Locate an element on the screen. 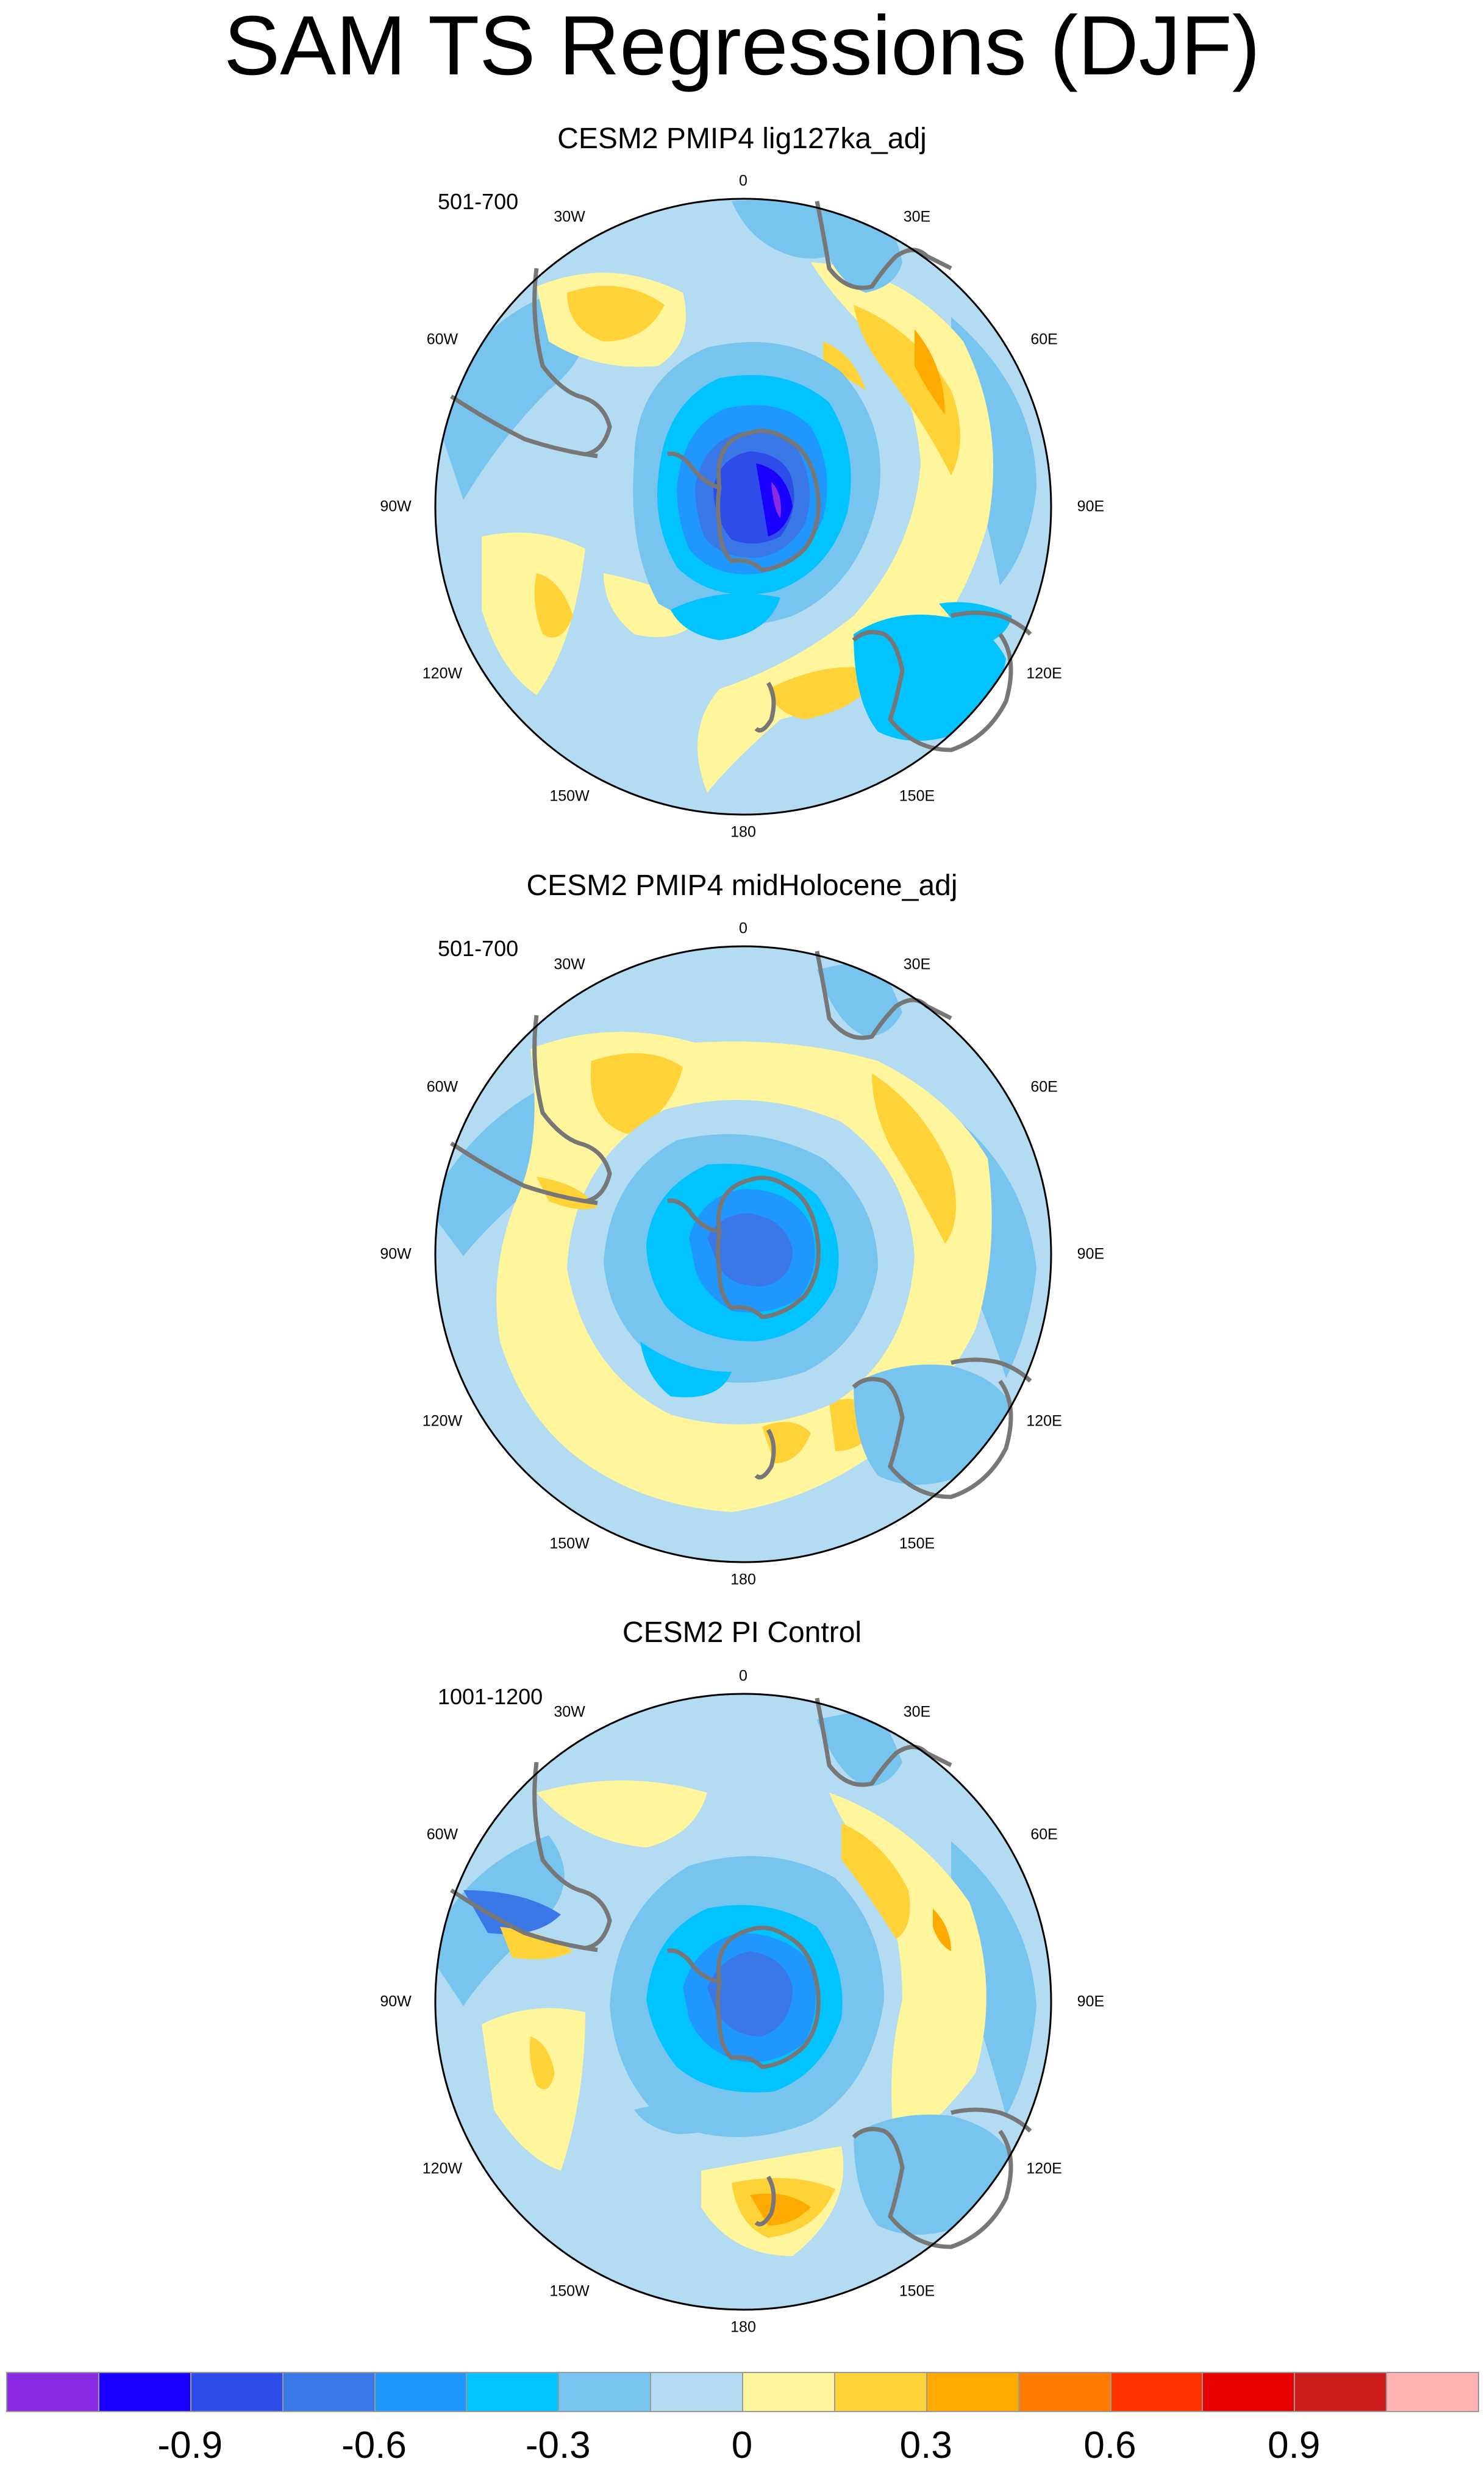  colorbar is located at coordinates (742, 2393).